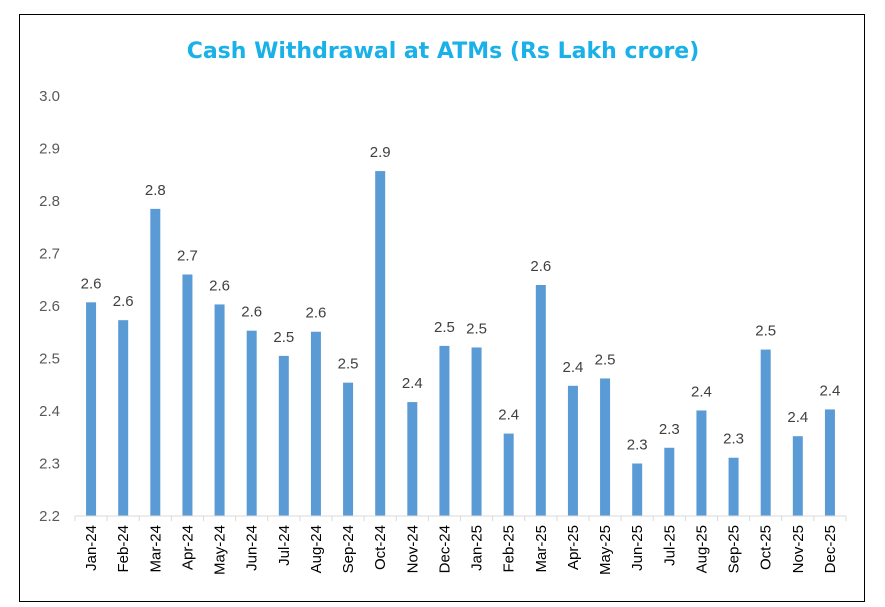 The height and width of the screenshot is (607, 885). What do you see at coordinates (734, 549) in the screenshot?
I see `x-tick-label: Sep-25` at bounding box center [734, 549].